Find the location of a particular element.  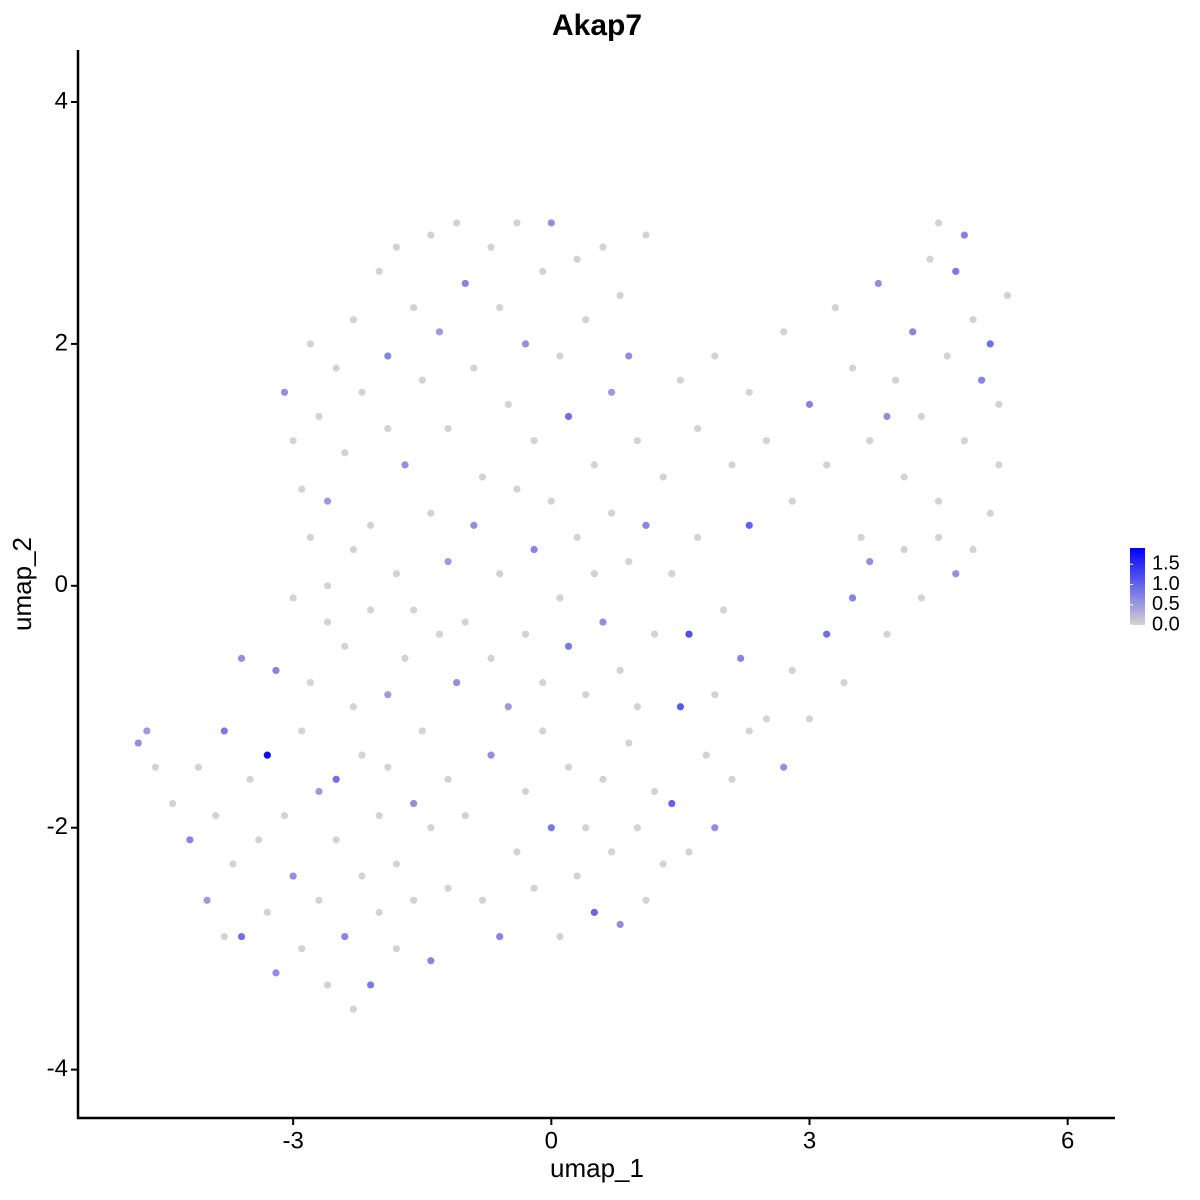

x-tick-label: -3 is located at coordinates (292, 1140).